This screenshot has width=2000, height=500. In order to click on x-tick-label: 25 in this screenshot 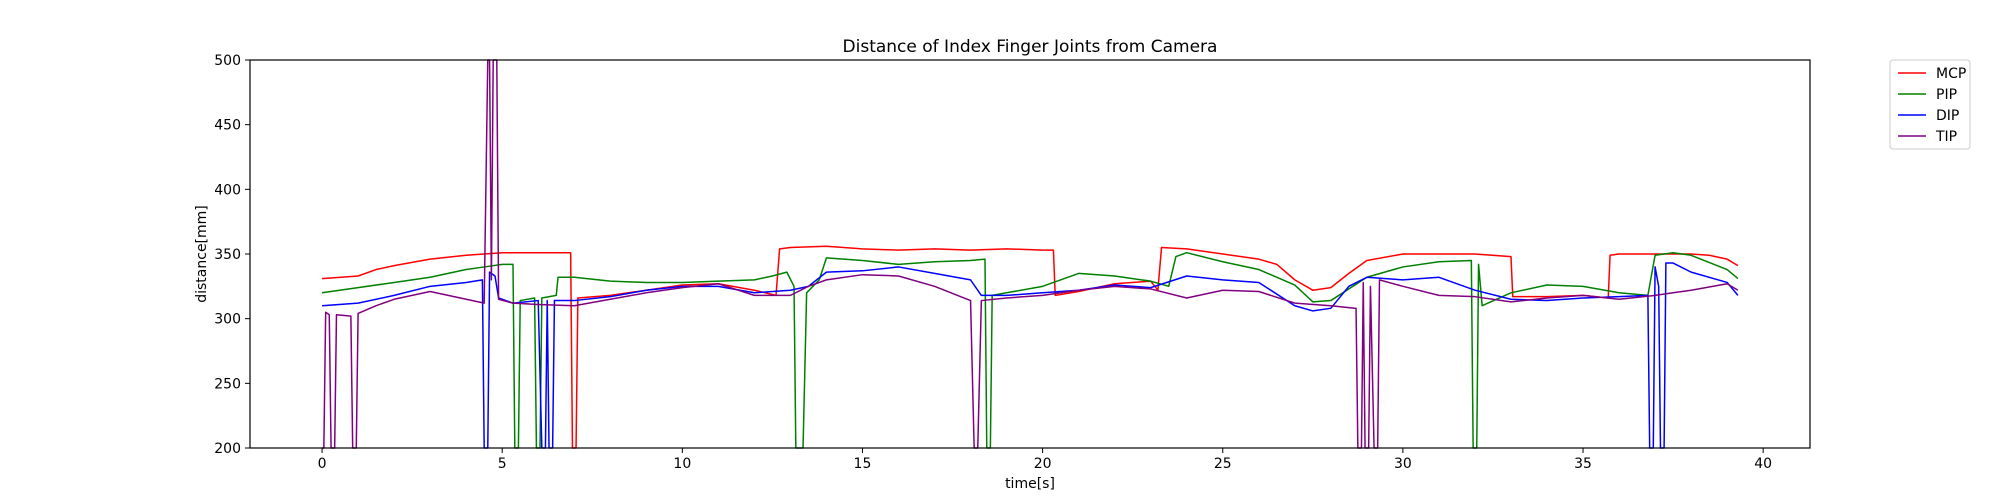, I will do `click(1223, 464)`.